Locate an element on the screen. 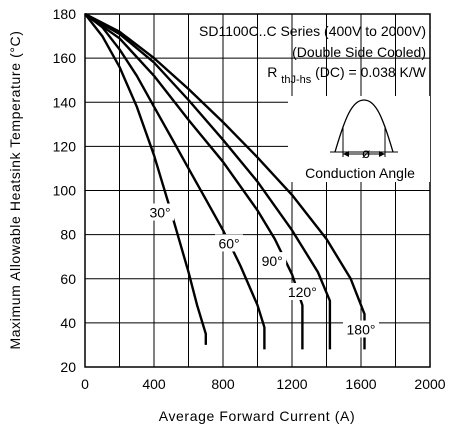 The height and width of the screenshot is (434, 456). x-tick-label: 0 is located at coordinates (85, 384).